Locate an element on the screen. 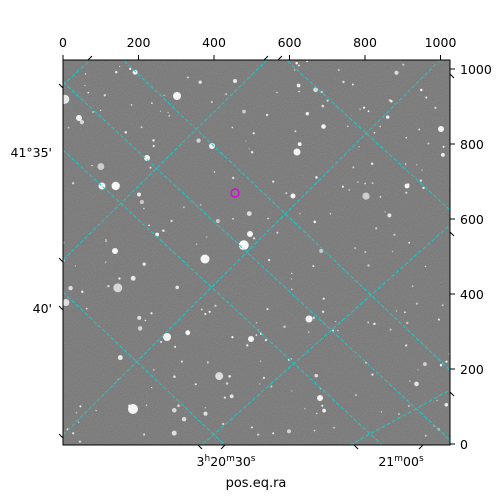  top-axis: 0 200 400 600 800 1000 is located at coordinates (257, 47).